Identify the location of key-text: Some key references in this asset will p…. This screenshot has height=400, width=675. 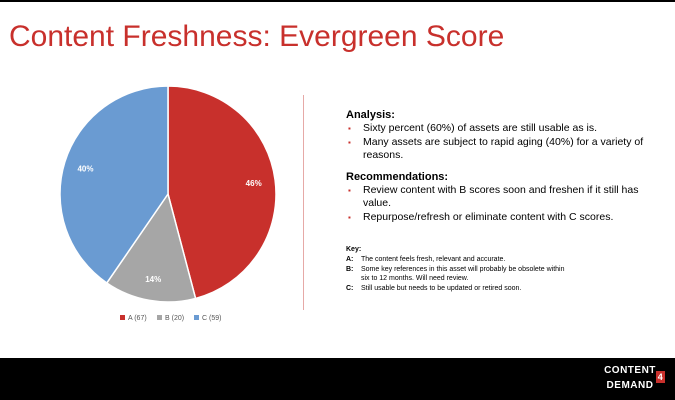
(463, 274).